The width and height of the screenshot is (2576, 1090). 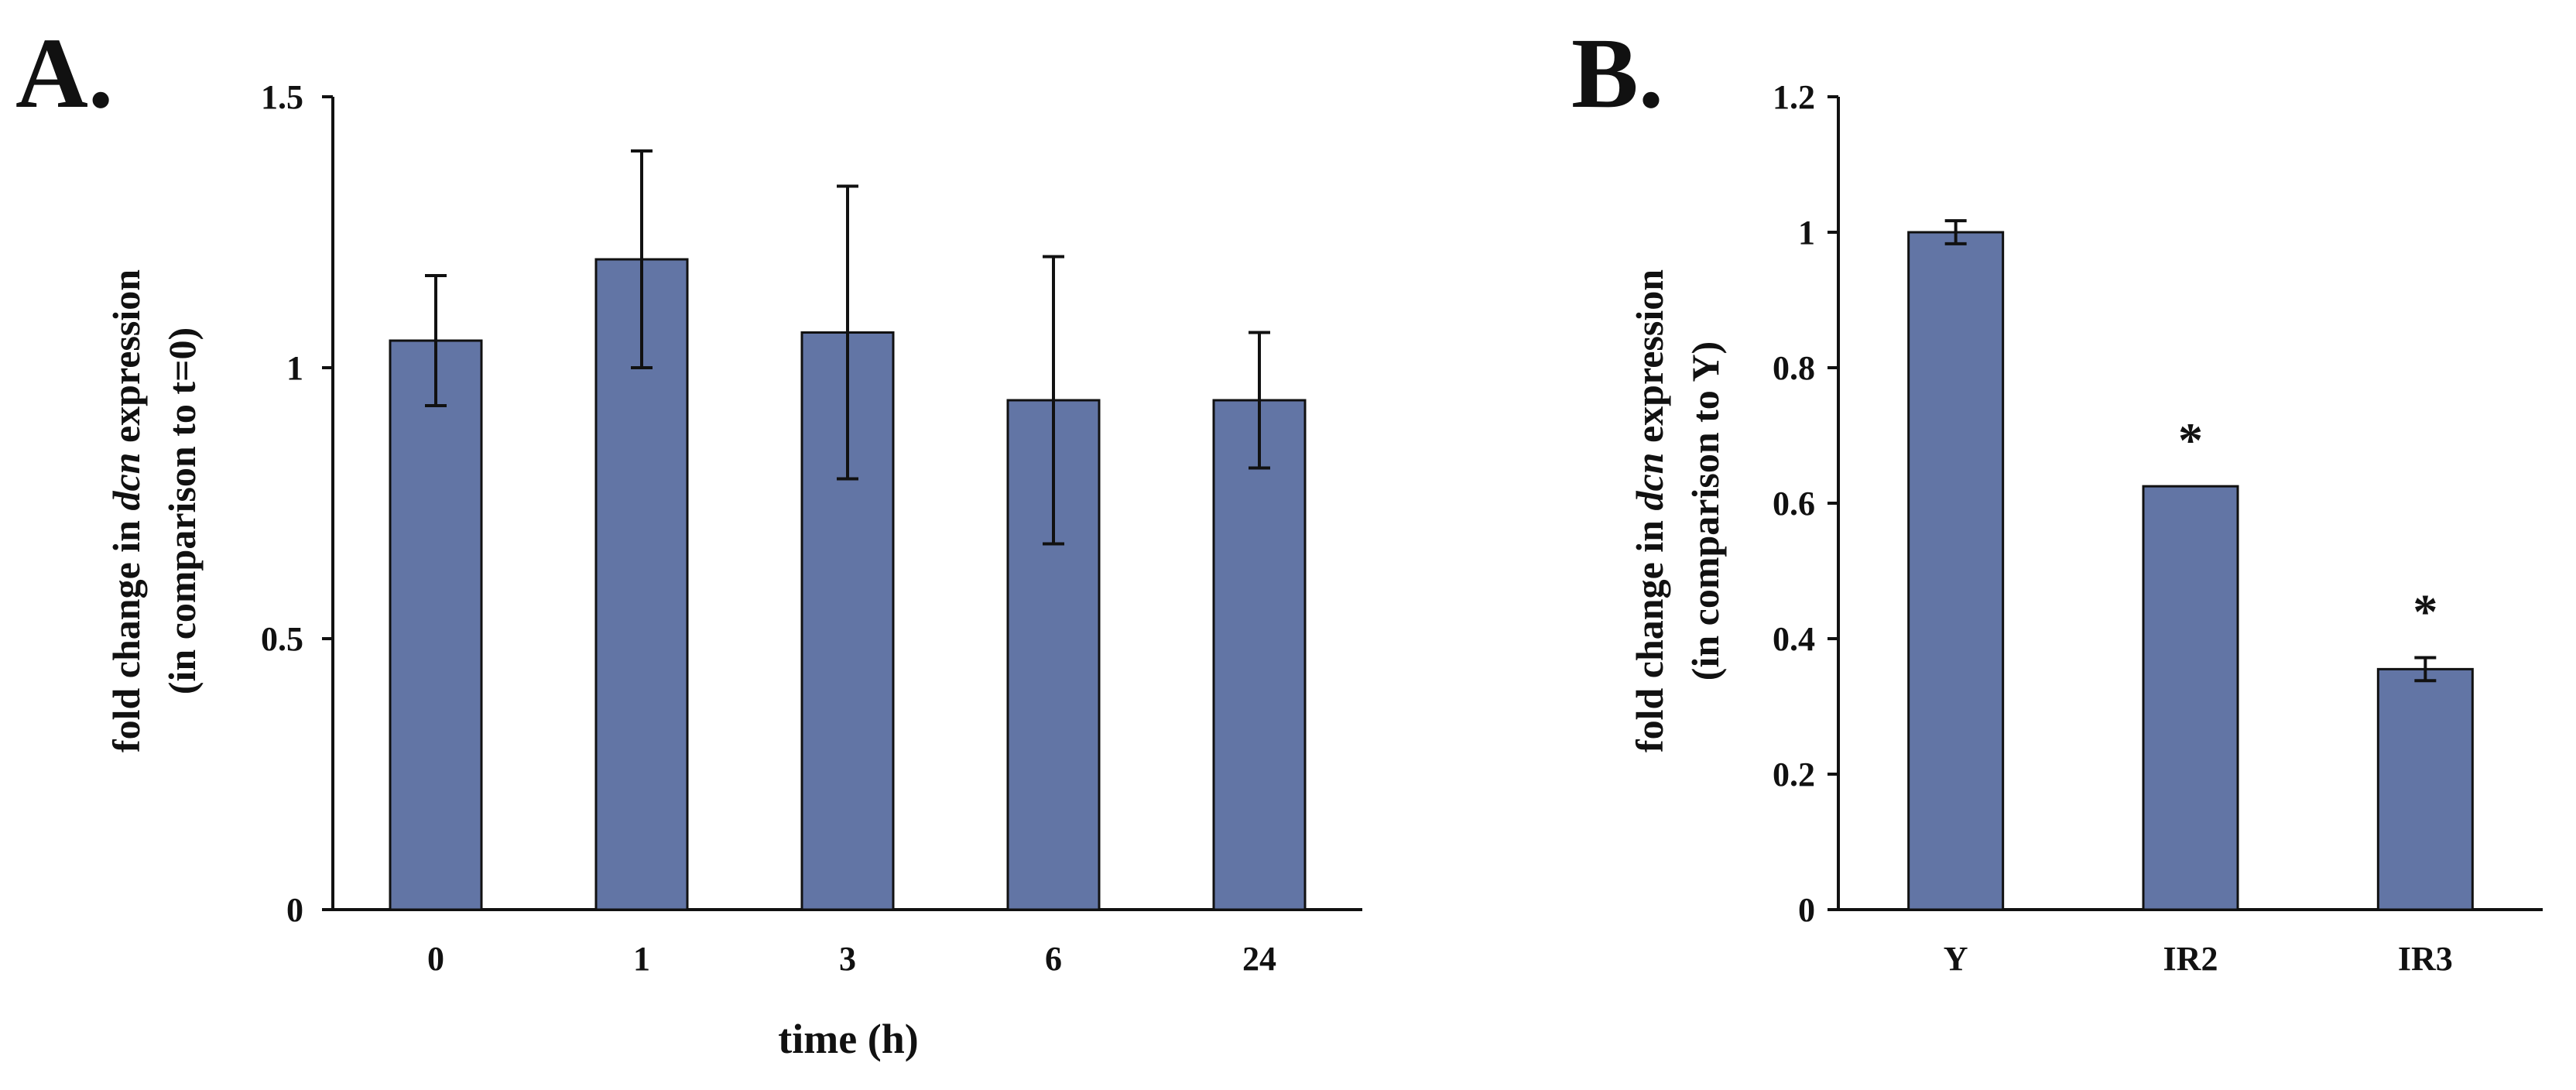 I want to click on panel-b-y-tick-label: 1, so click(x=1806, y=233).